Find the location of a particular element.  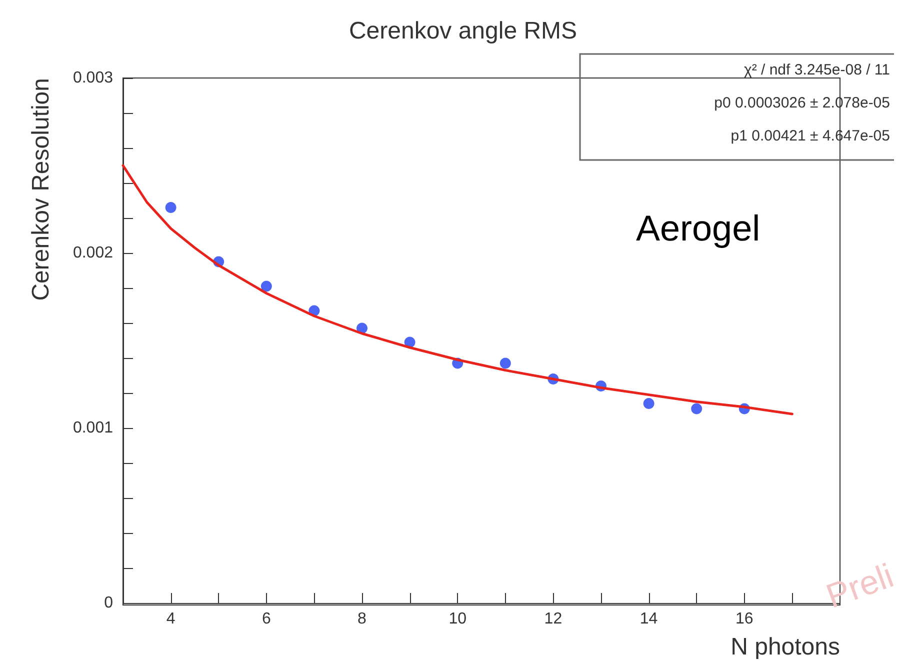

x-tick-label: 6 is located at coordinates (266, 619).